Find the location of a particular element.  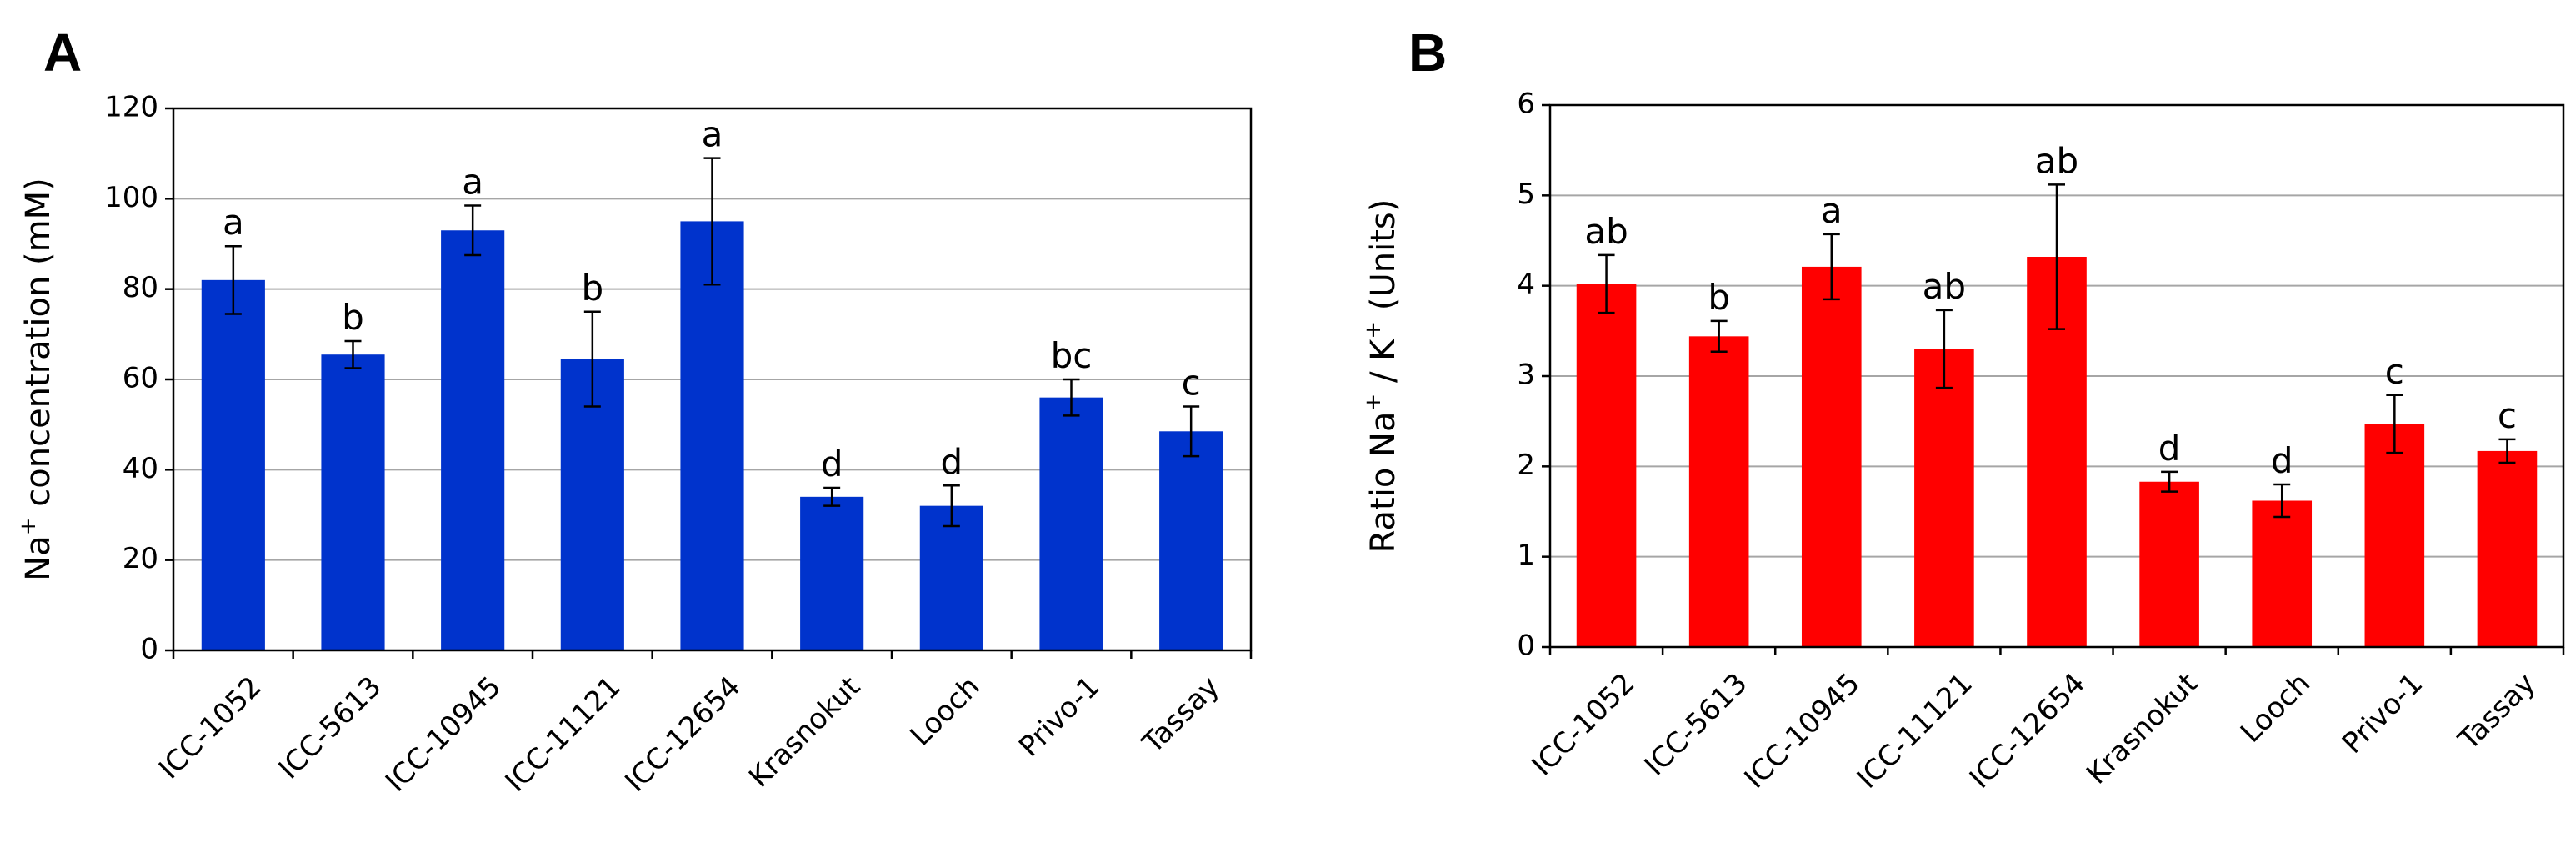

y-tick-label: 120 is located at coordinates (131, 107).